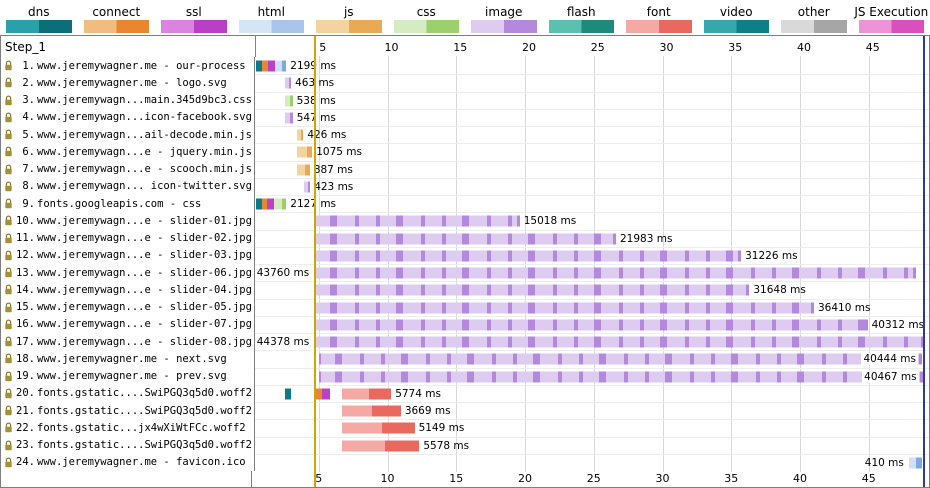  I want to click on legend-item-image: image, so click(504, 17).